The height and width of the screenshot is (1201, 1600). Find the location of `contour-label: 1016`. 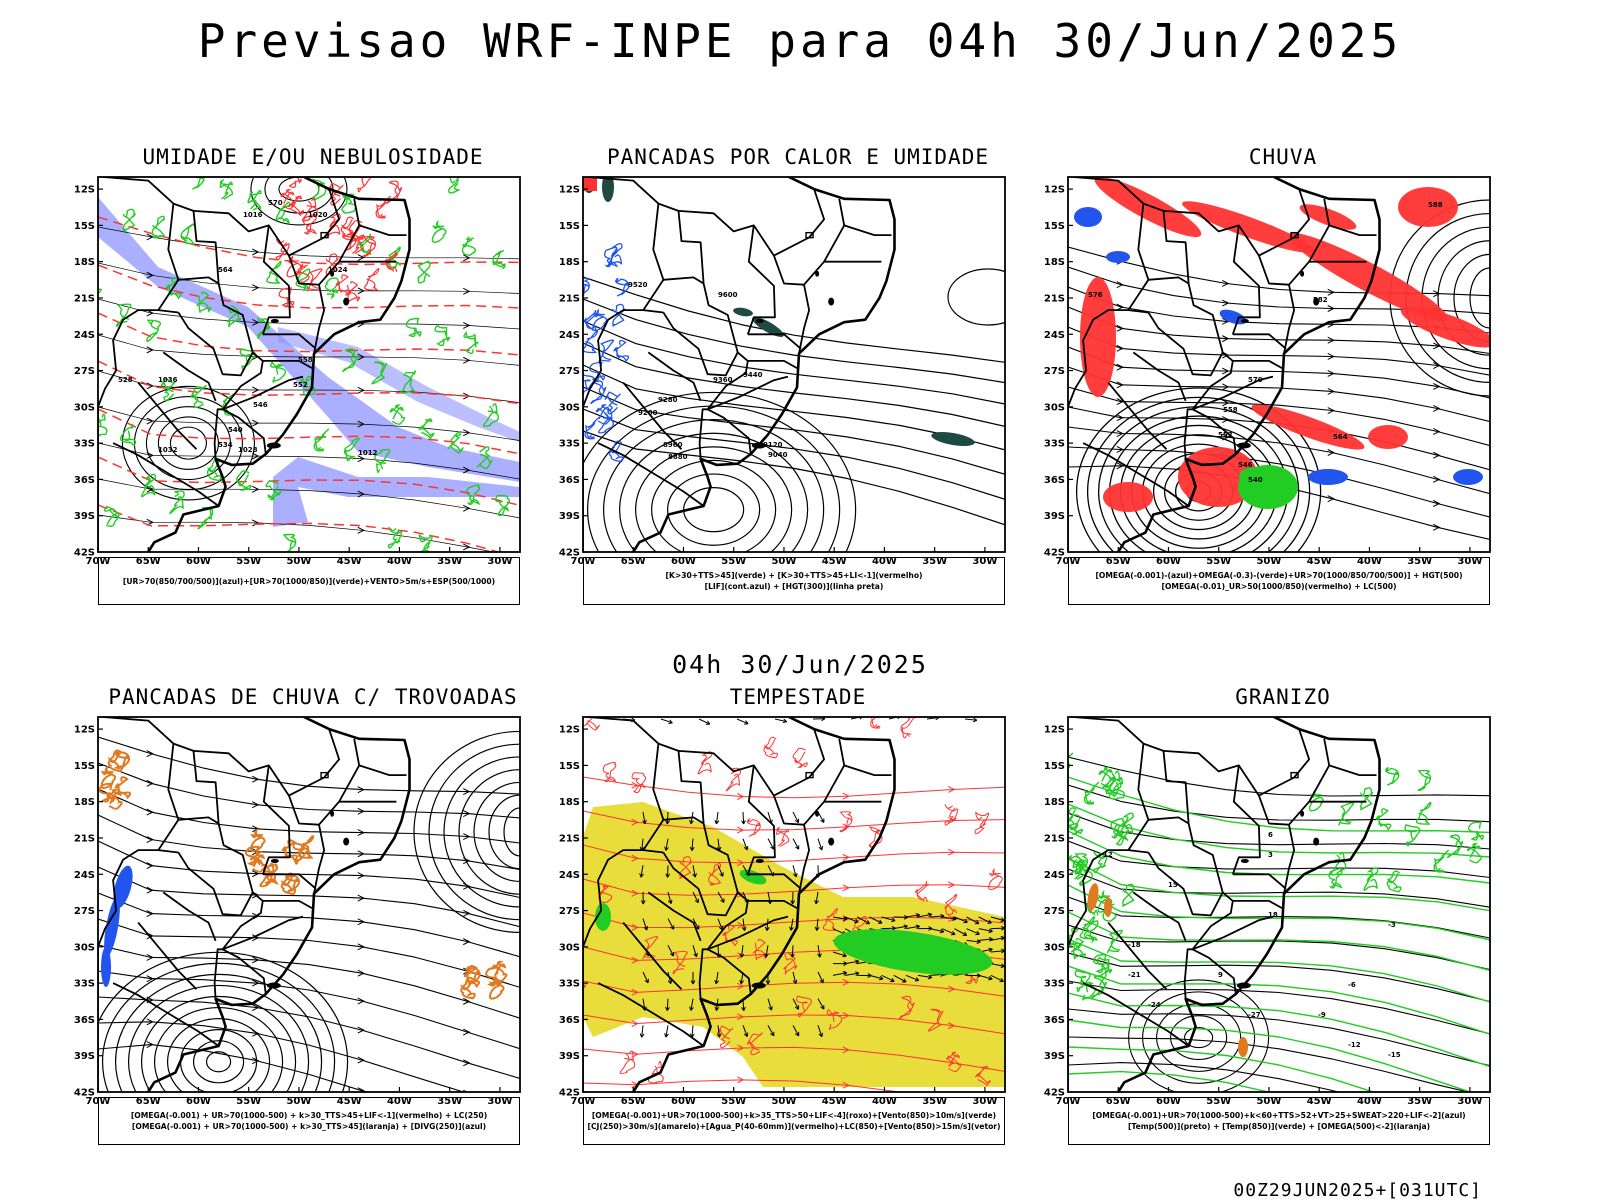

contour-label: 1016 is located at coordinates (253, 215).